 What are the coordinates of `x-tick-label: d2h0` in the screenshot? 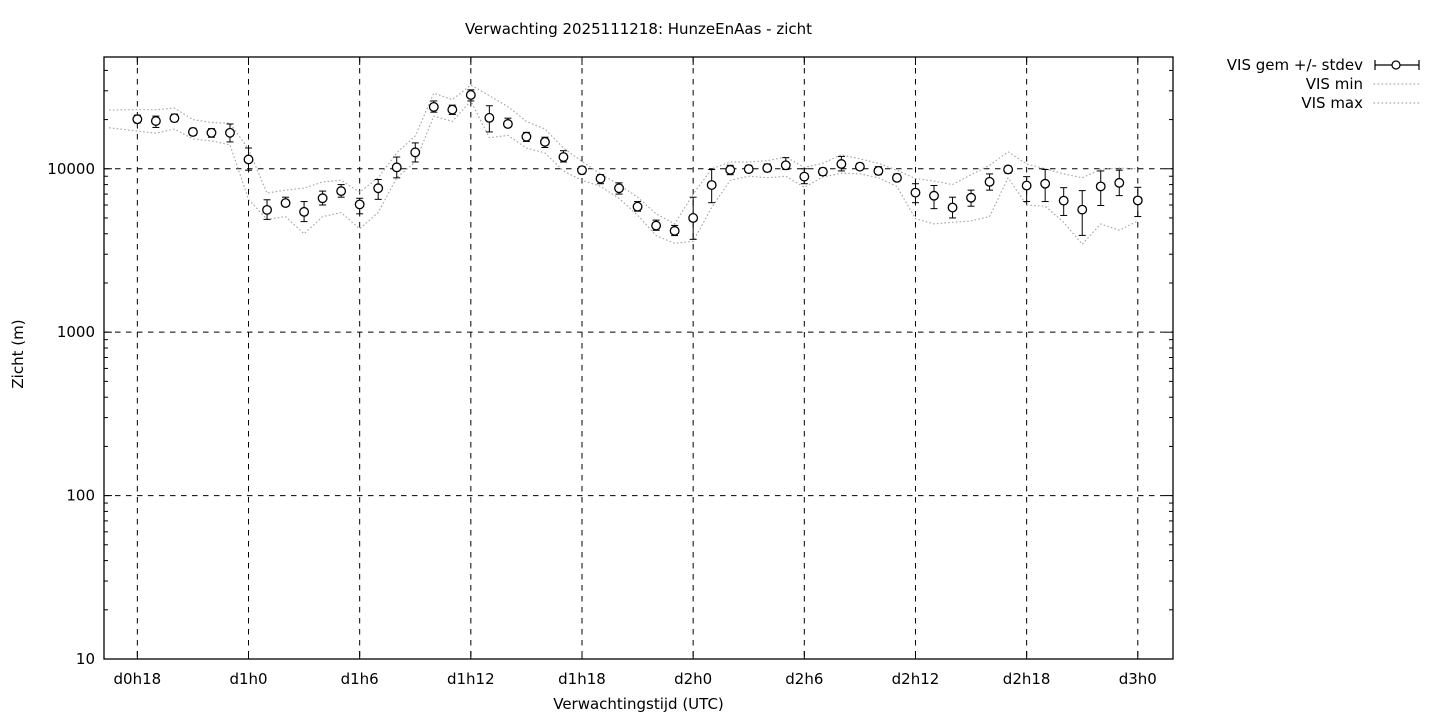 It's located at (693, 679).